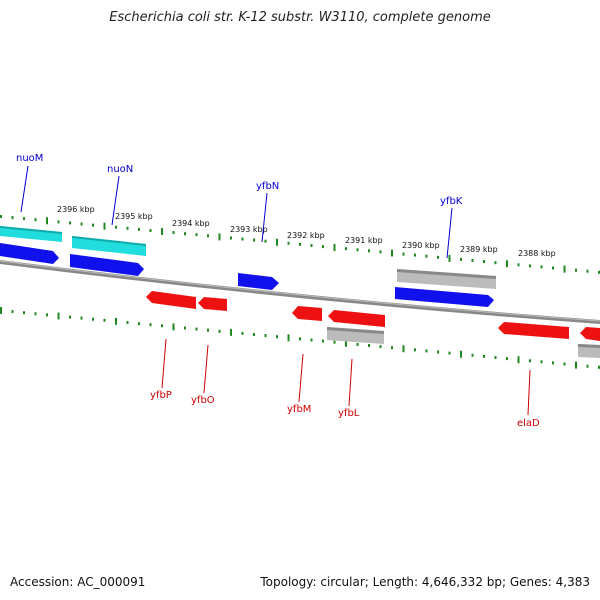  What do you see at coordinates (120, 169) in the screenshot?
I see `gene-label-nuoN: nuoN` at bounding box center [120, 169].